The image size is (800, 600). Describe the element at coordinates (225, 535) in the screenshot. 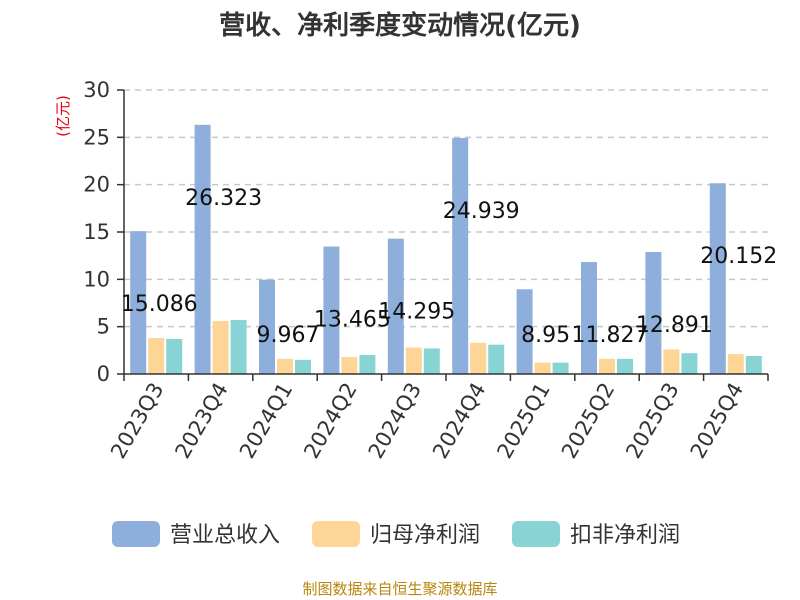

I see `legend-label: 营业总收入` at that location.